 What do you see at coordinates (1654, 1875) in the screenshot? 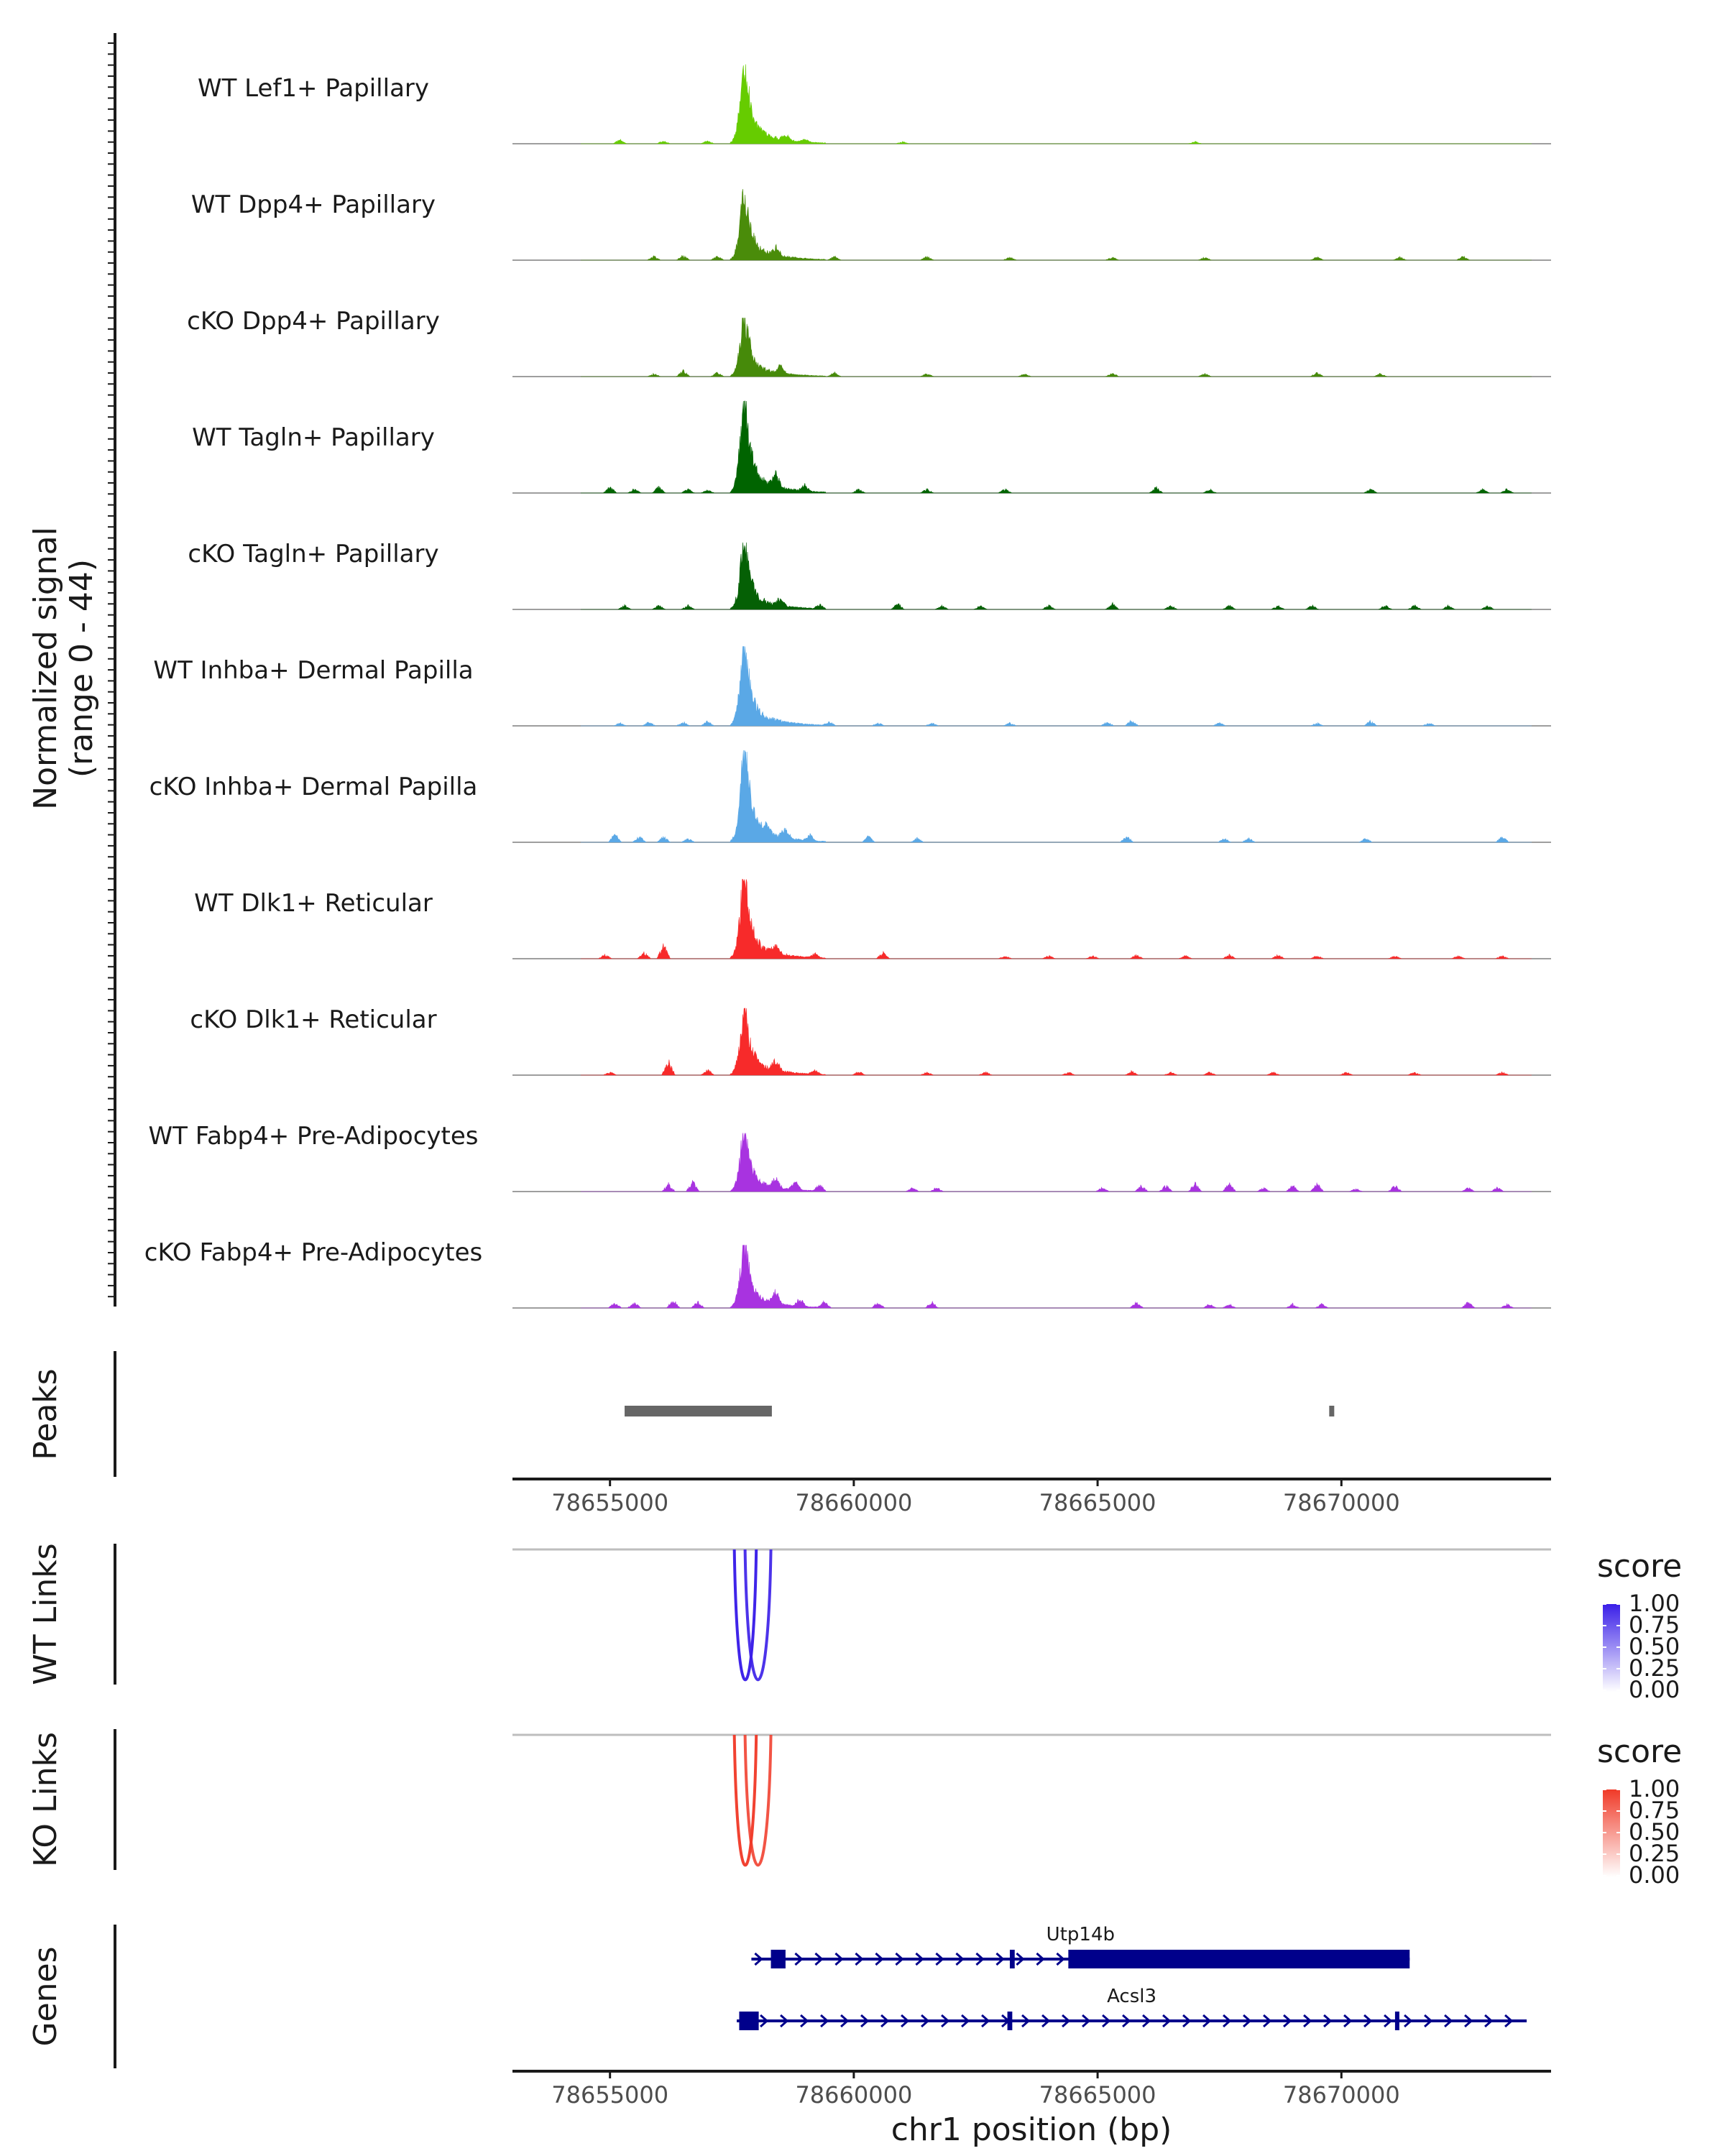
I see `legend-tick-label: 0.00` at bounding box center [1654, 1875].